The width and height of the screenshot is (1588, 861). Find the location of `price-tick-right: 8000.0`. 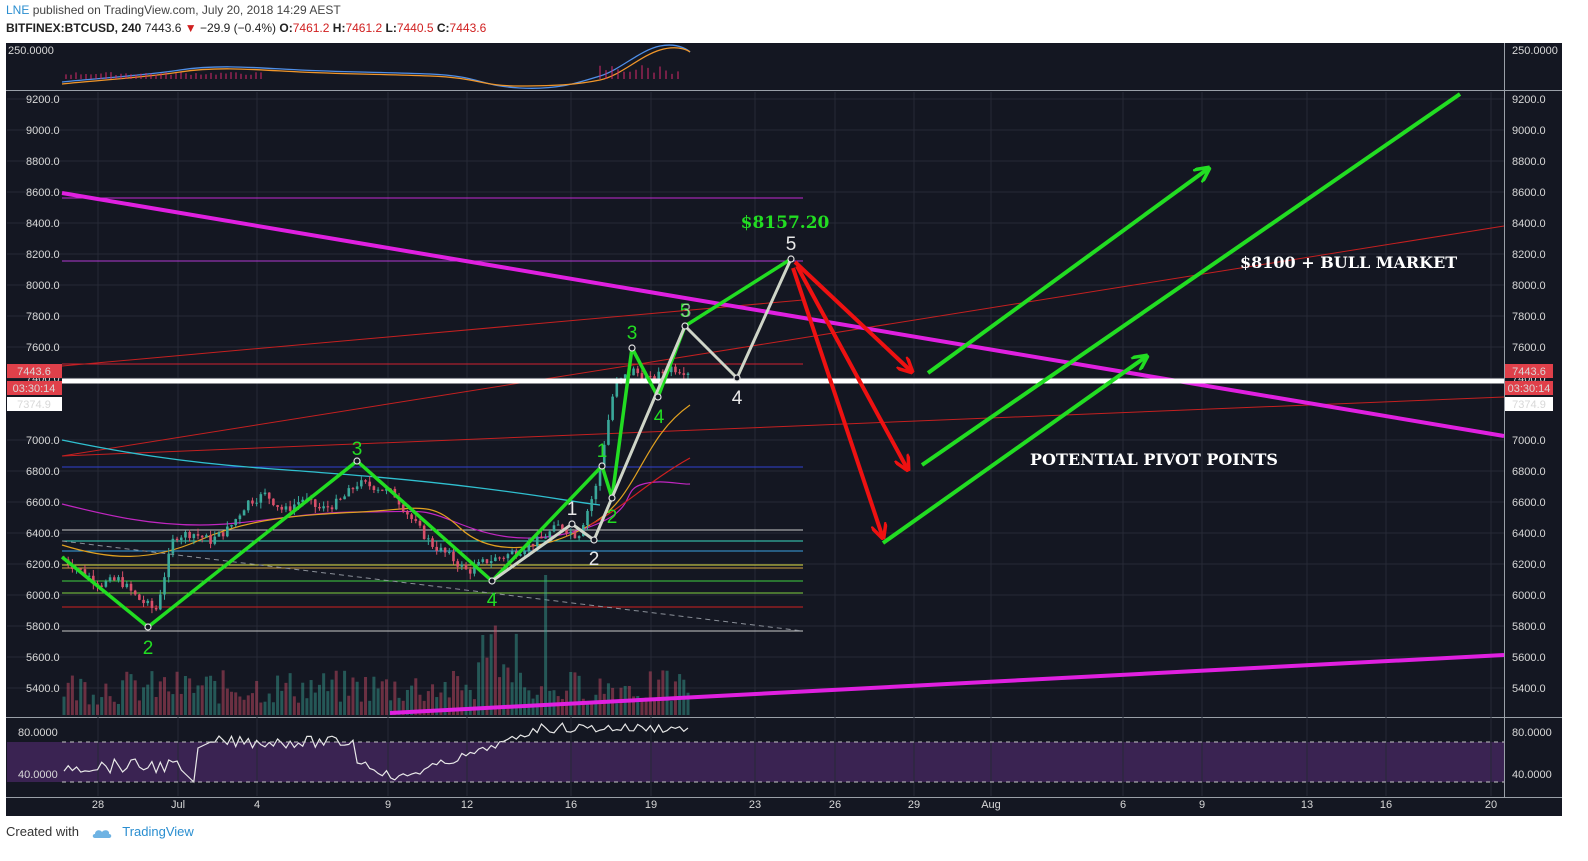

price-tick-right: 8000.0 is located at coordinates (1529, 286).